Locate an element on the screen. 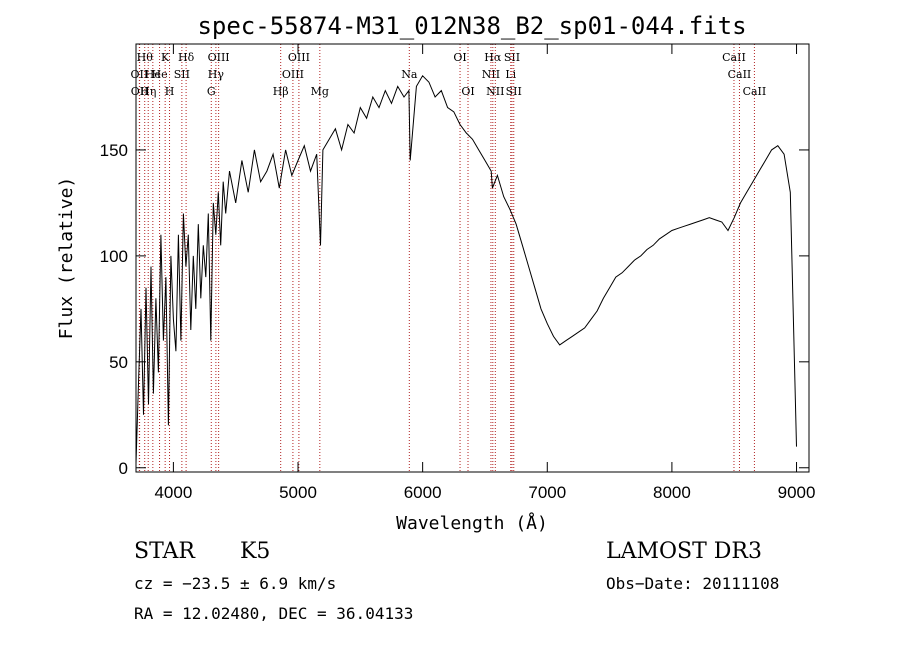  line-marker-label: H is located at coordinates (170, 91).